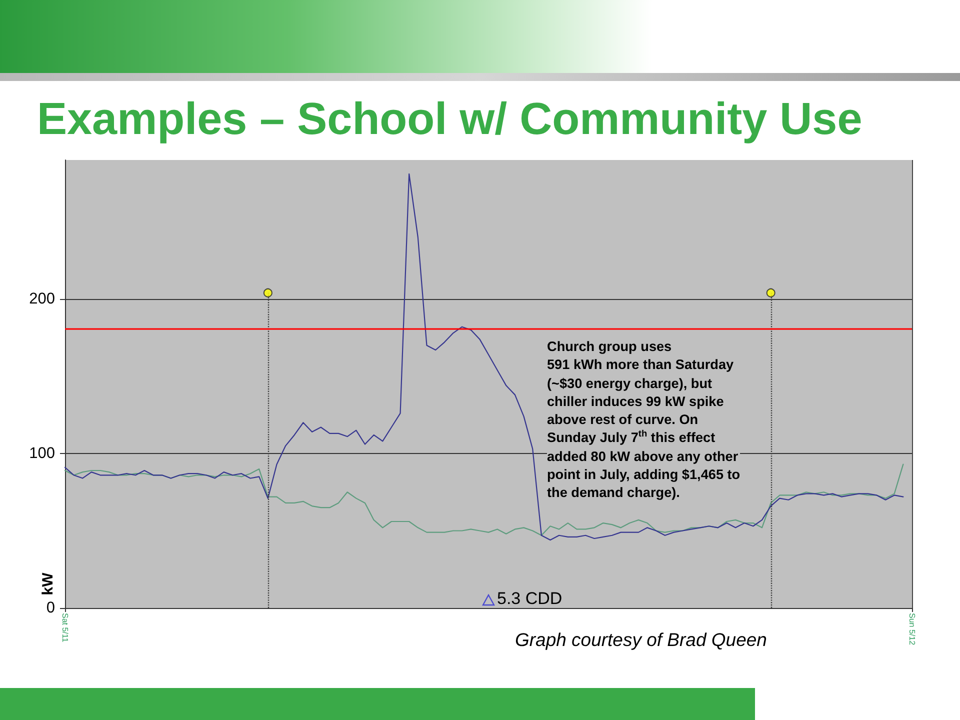 This screenshot has width=960, height=720. What do you see at coordinates (529, 599) in the screenshot?
I see `annotation: 5.3 CDD` at bounding box center [529, 599].